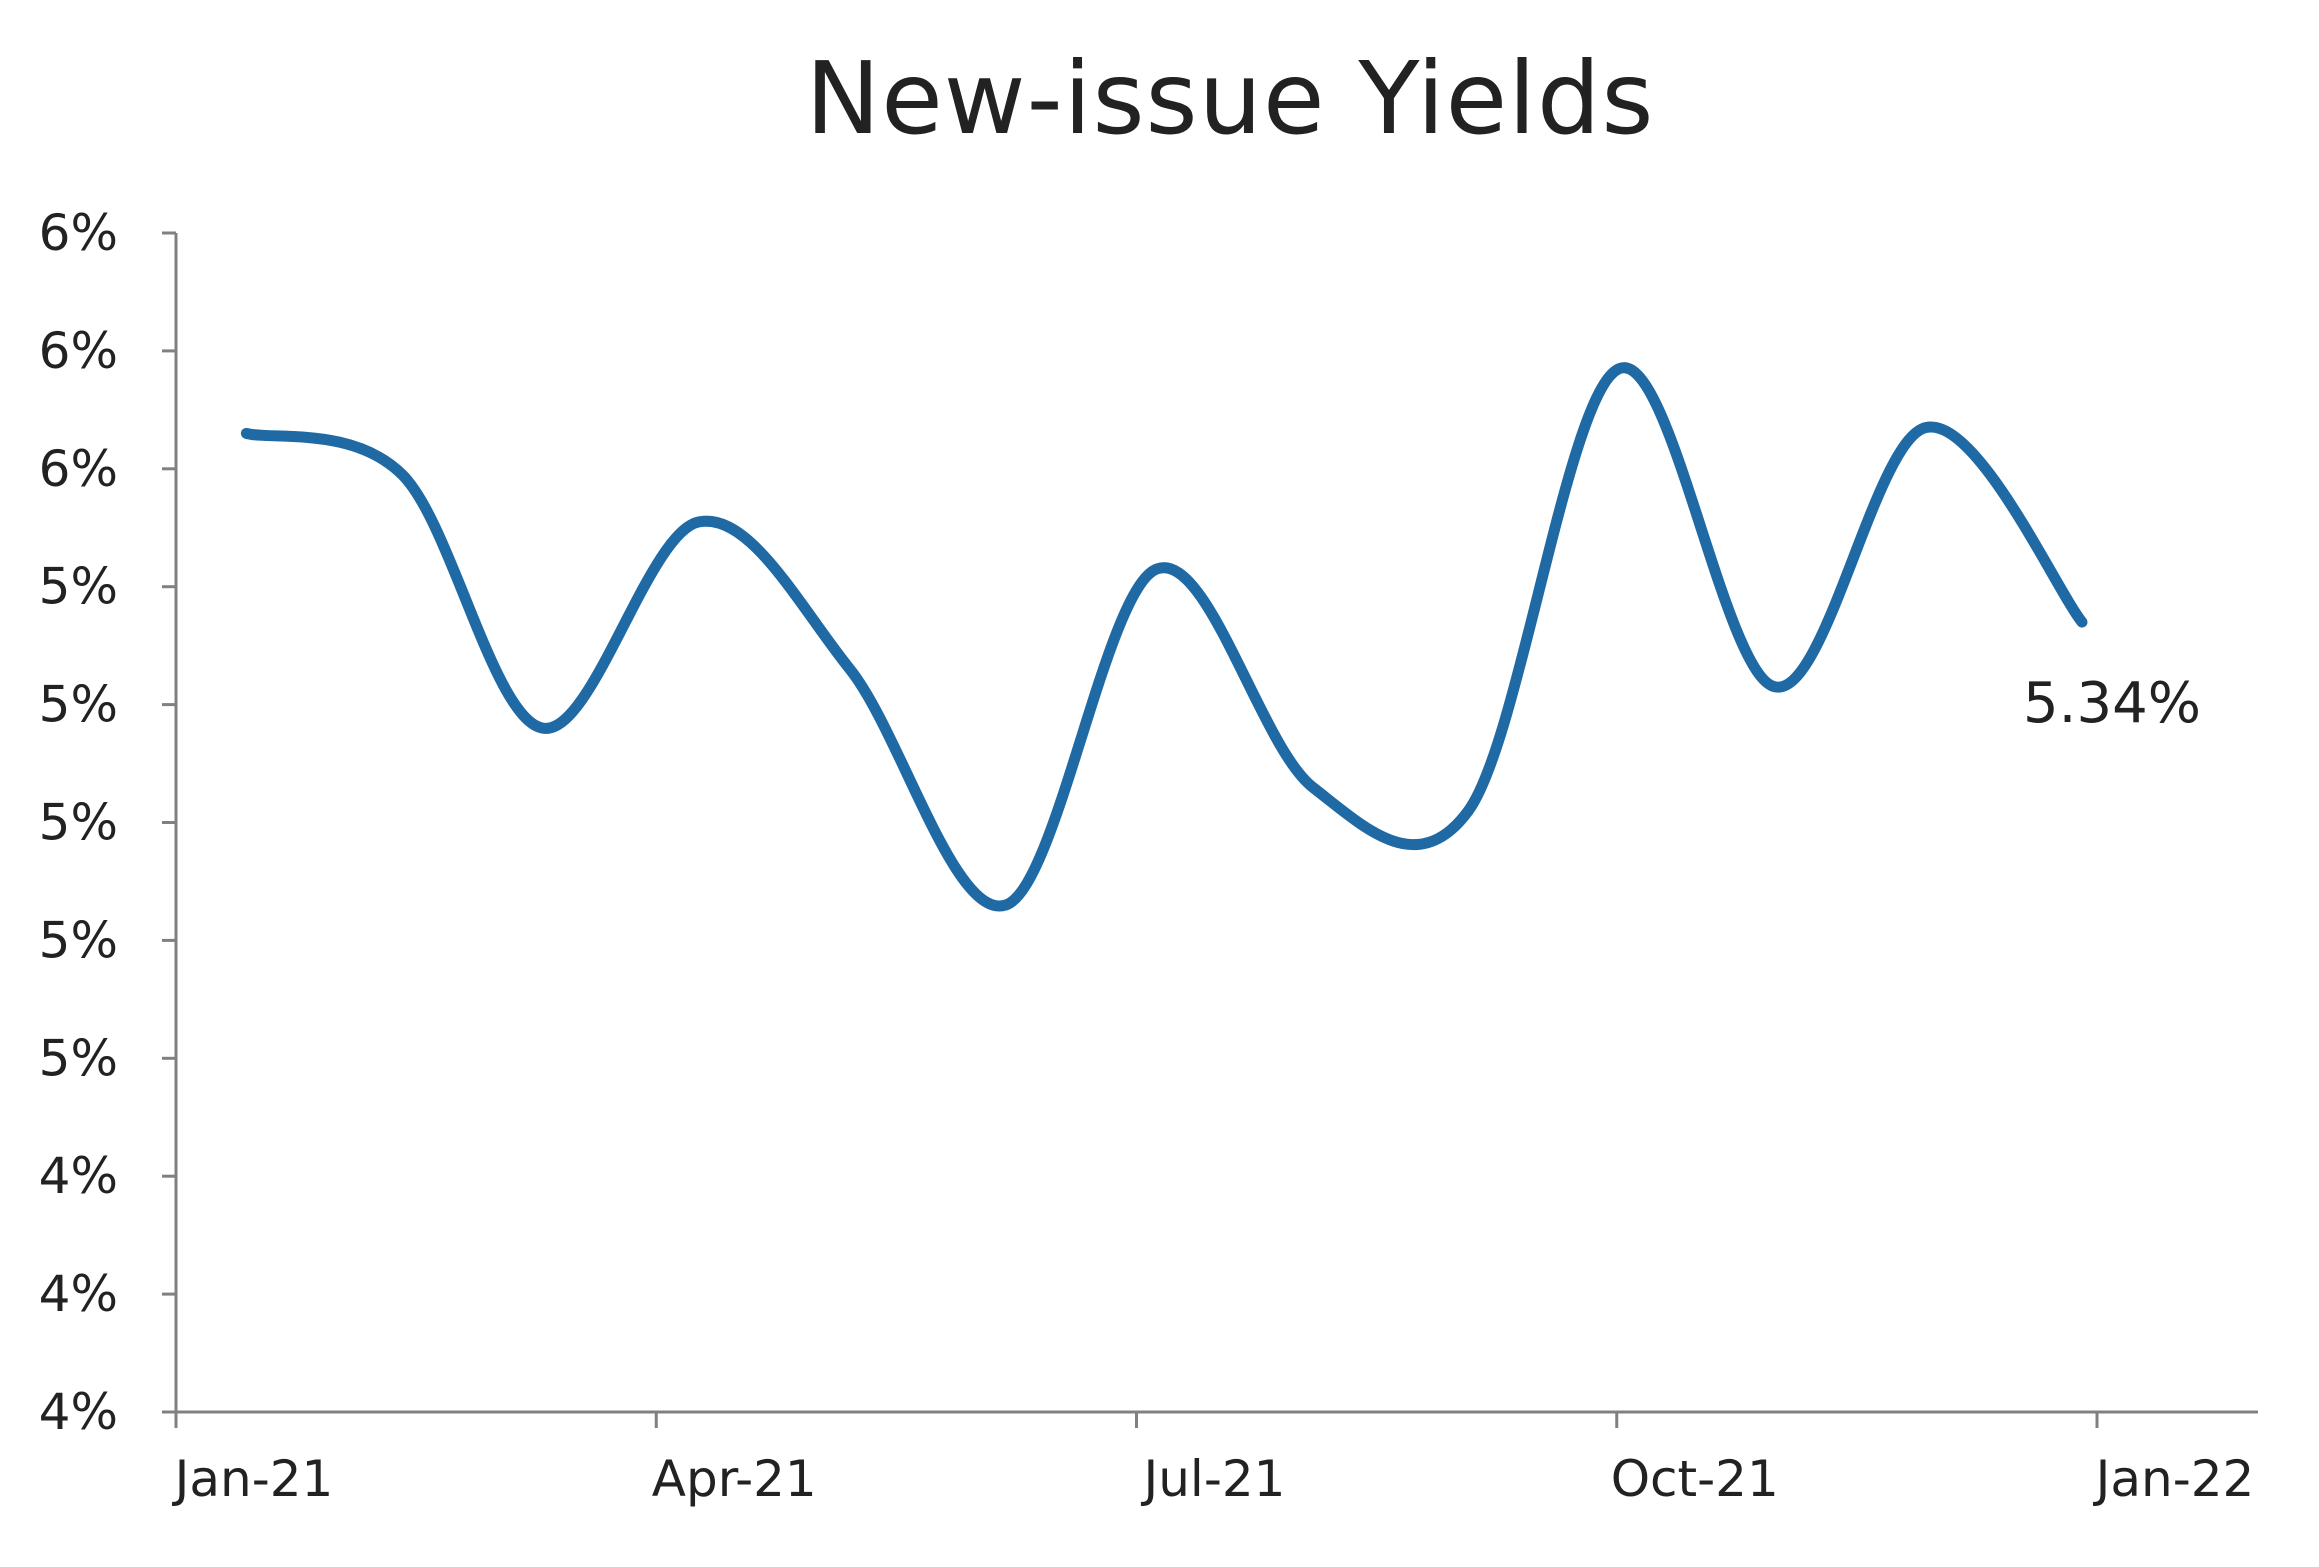 The width and height of the screenshot is (2319, 1567). What do you see at coordinates (253, 1479) in the screenshot?
I see `x-tick-label: Jan-21` at bounding box center [253, 1479].